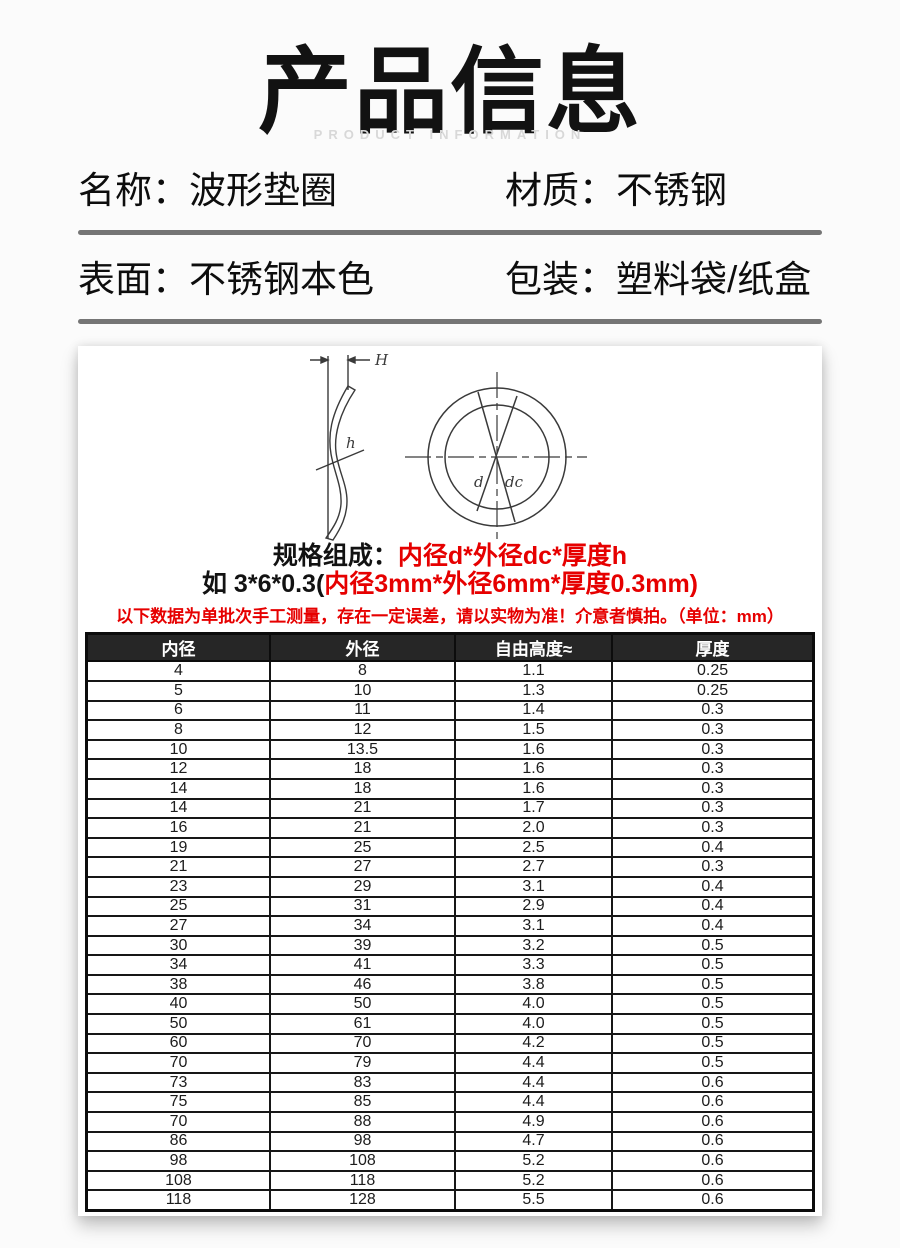  I want to click on table-row: 10 13.5 1.6 0.3, so click(450, 749).